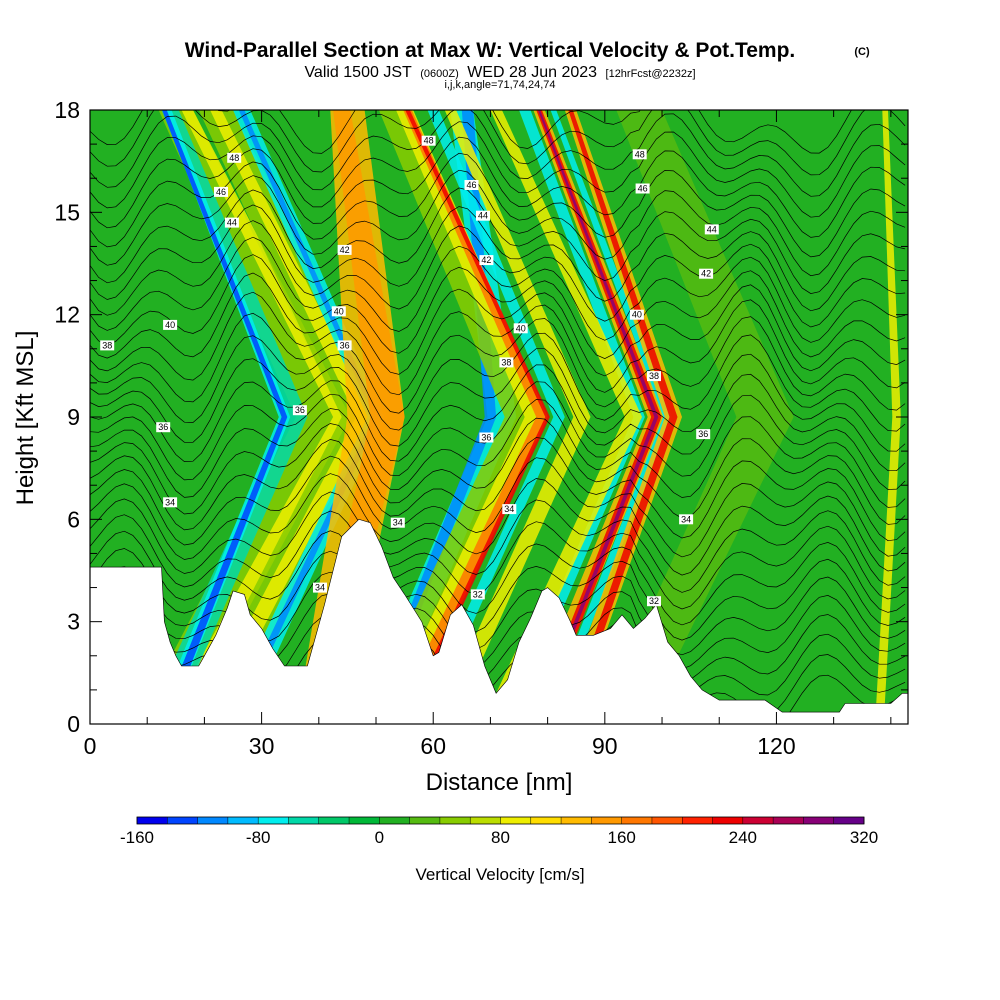  I want to click on theta-label-1: 46, so click(221, 191).